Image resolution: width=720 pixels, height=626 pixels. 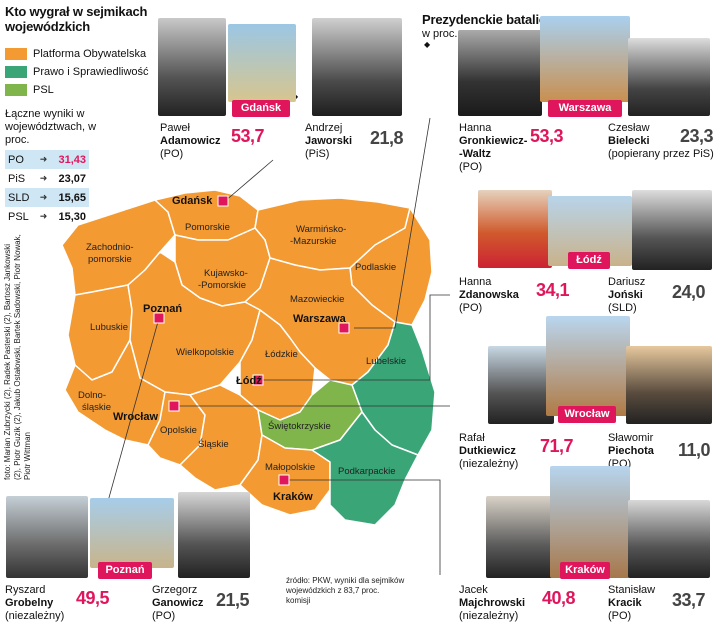 I want to click on city-badge-lodz: Łódź, so click(x=589, y=260).